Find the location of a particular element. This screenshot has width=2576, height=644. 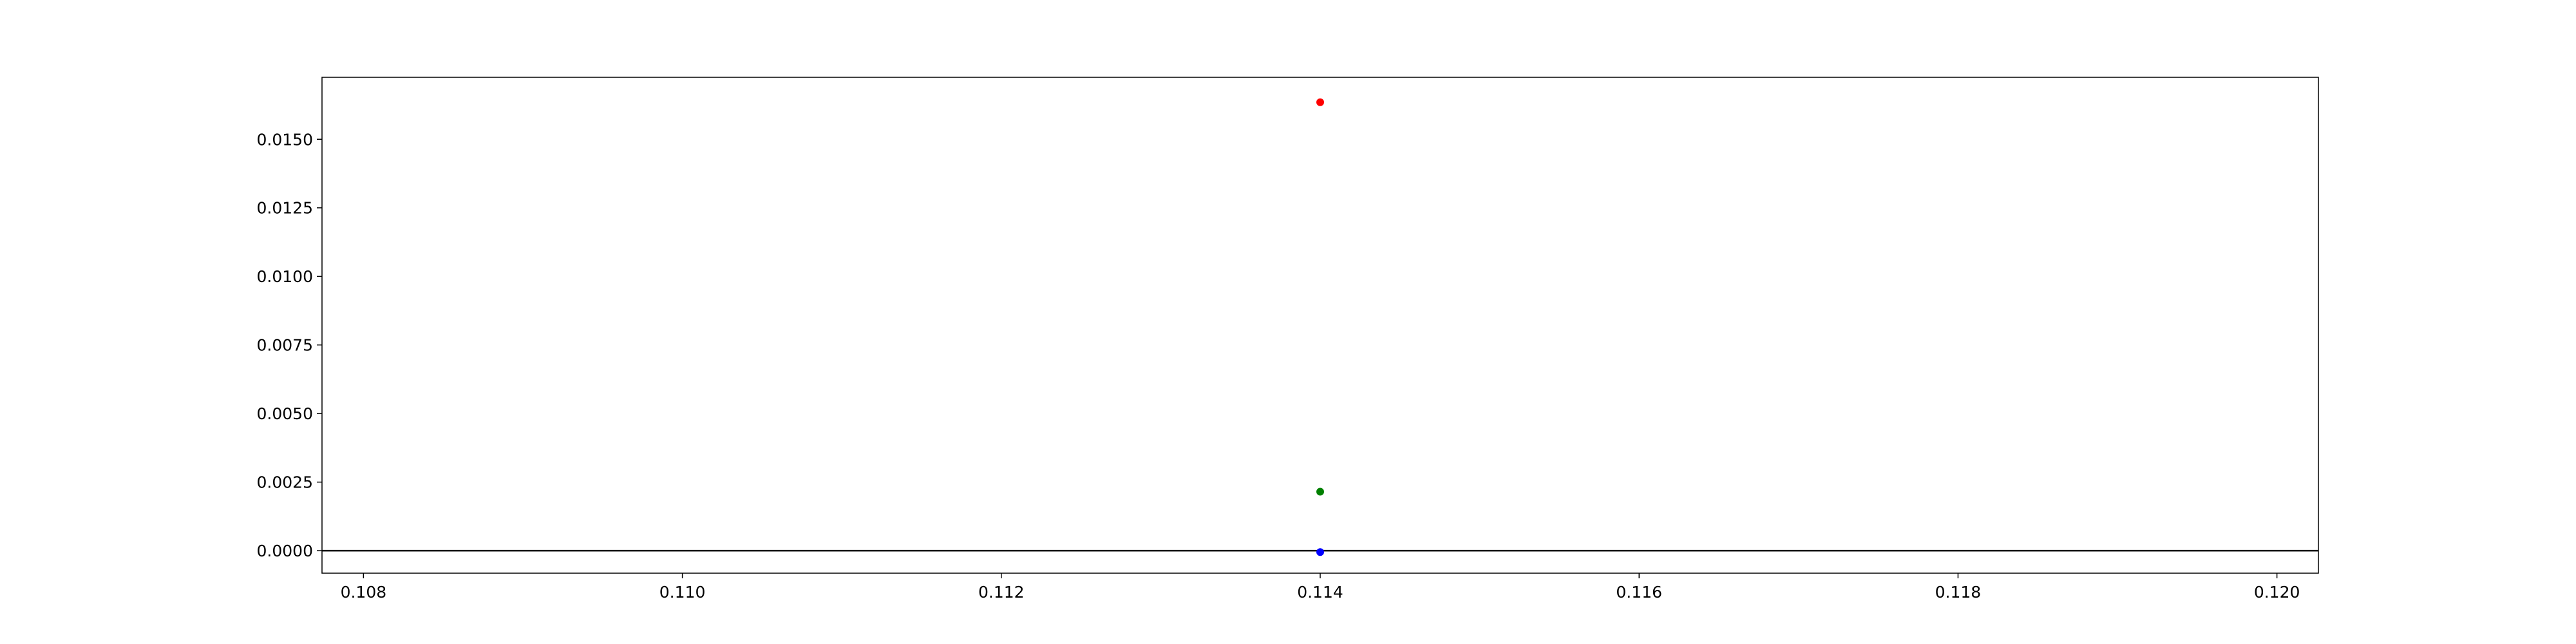

y-tick-label: 0.0025 is located at coordinates (285, 482).